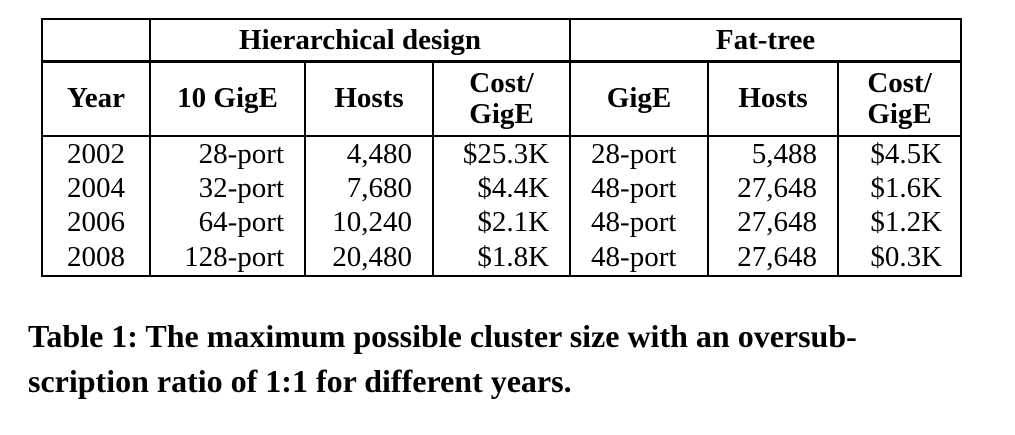 Image resolution: width=1015 pixels, height=435 pixels. Describe the element at coordinates (96, 98) in the screenshot. I see `col-header-year: Year` at that location.